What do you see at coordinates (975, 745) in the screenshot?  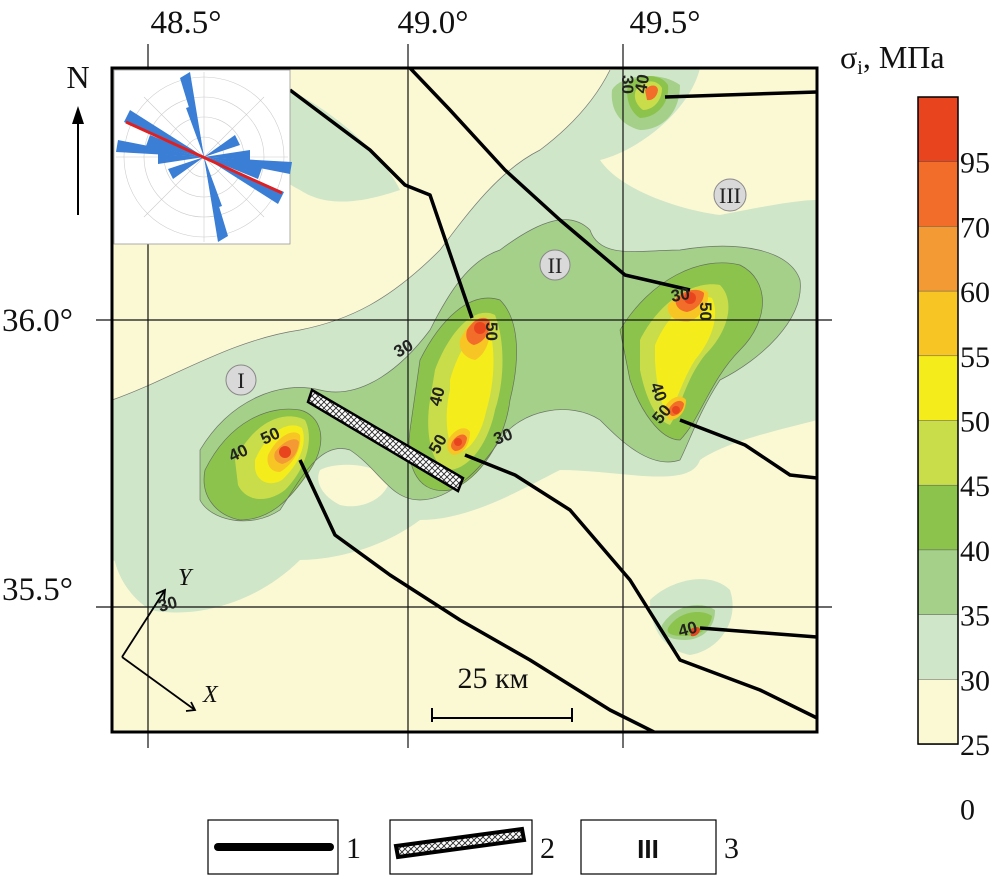 I see `colorbar-tick-label: 25` at bounding box center [975, 745].